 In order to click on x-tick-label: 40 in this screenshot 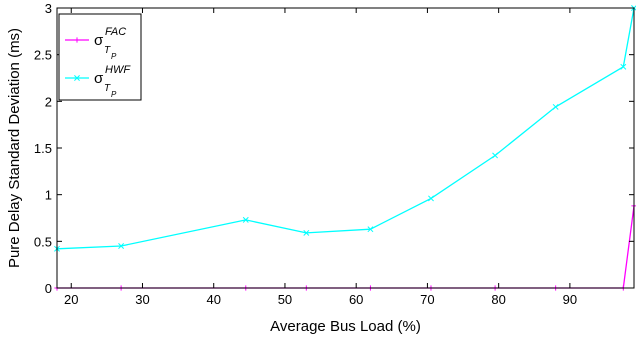, I will do `click(213, 299)`.